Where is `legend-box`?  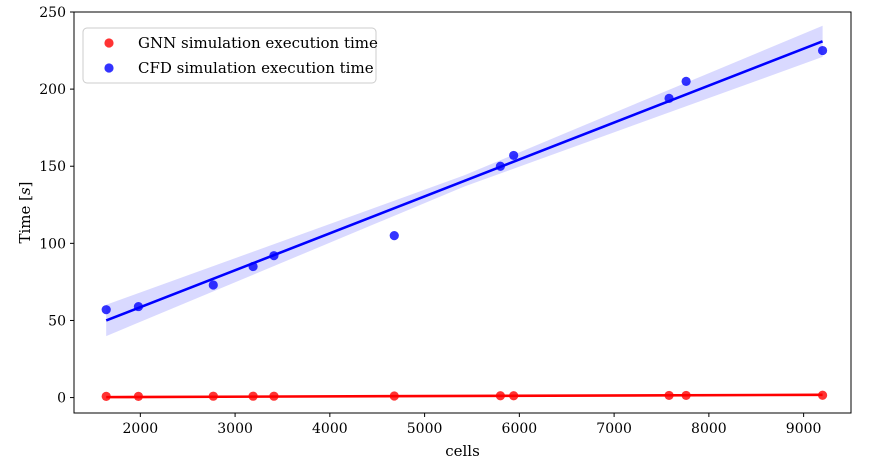
legend-box is located at coordinates (229, 55).